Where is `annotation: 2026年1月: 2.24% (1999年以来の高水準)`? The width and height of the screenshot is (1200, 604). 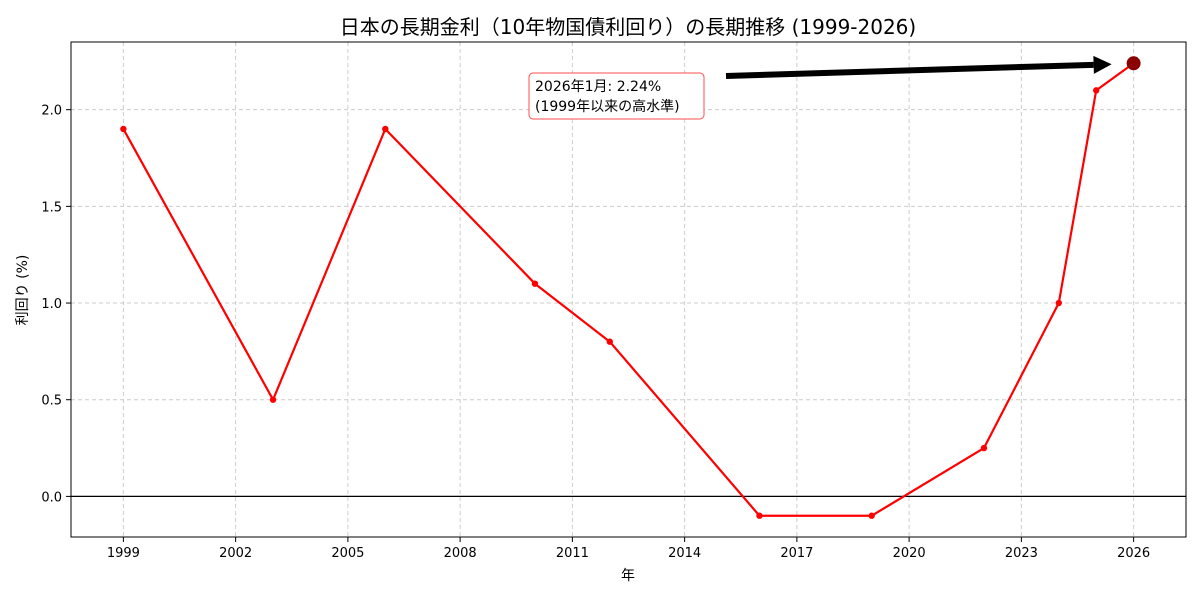
annotation: 2026年1月: 2.24% (1999年以来の高水準) is located at coordinates (820, 87).